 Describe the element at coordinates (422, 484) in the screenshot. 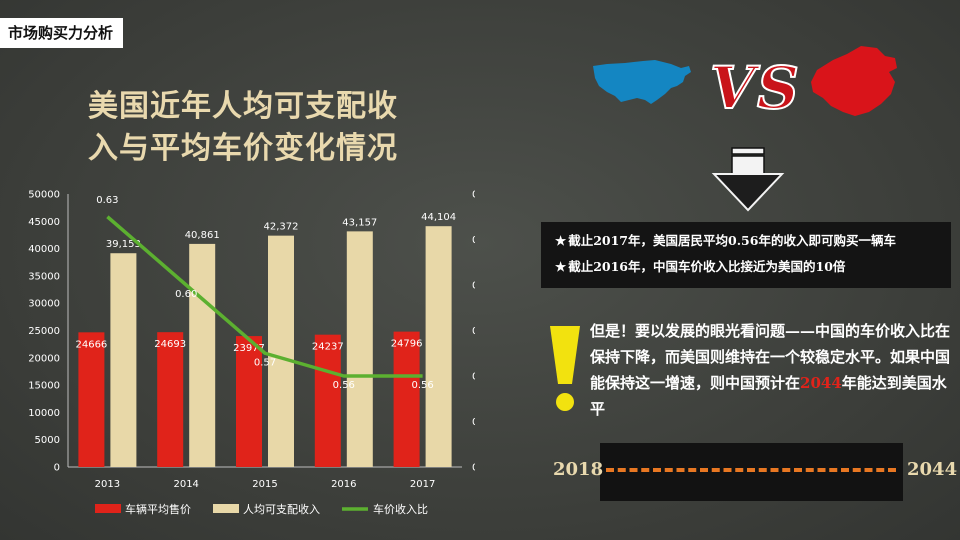

I see `x-tick-label: 2017` at that location.